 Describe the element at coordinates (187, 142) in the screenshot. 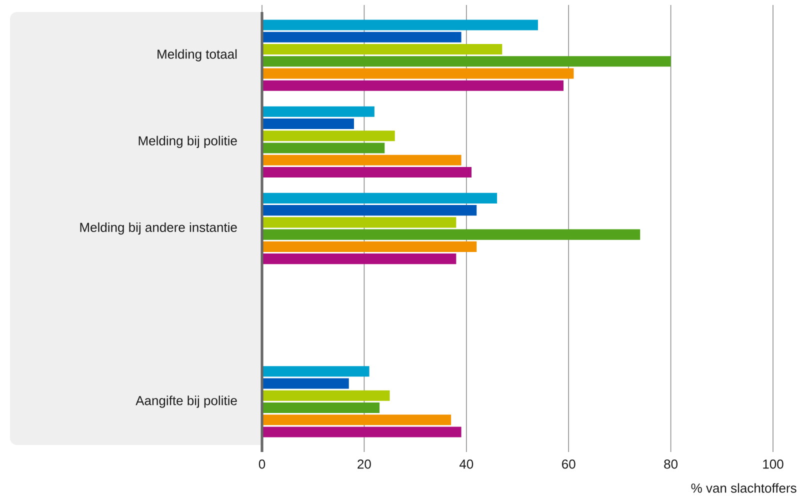

I see `y-tick-label: Melding bij politie` at that location.